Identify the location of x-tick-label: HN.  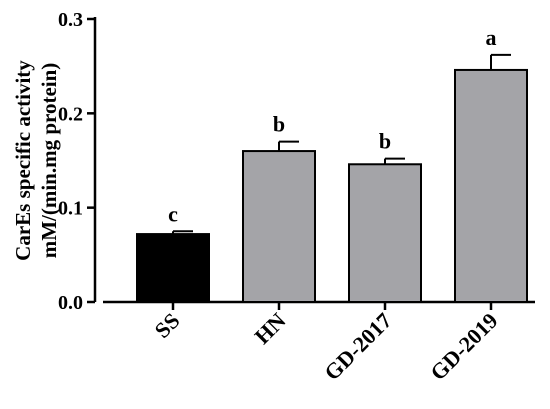
(270, 328).